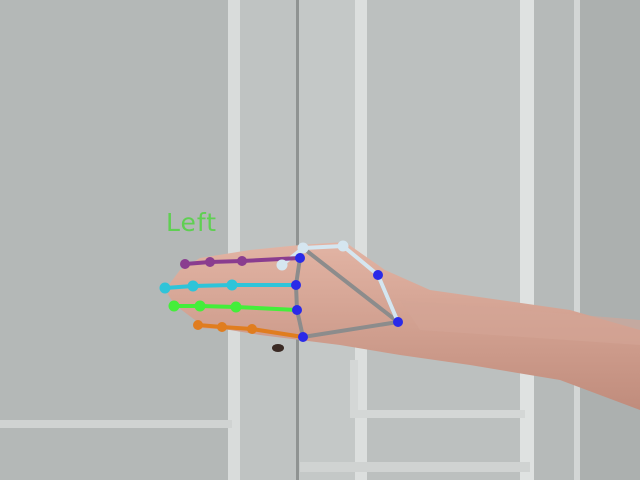 The image size is (640, 480). Describe the element at coordinates (527, 240) in the screenshot. I see `door-frame-molding-right` at that location.